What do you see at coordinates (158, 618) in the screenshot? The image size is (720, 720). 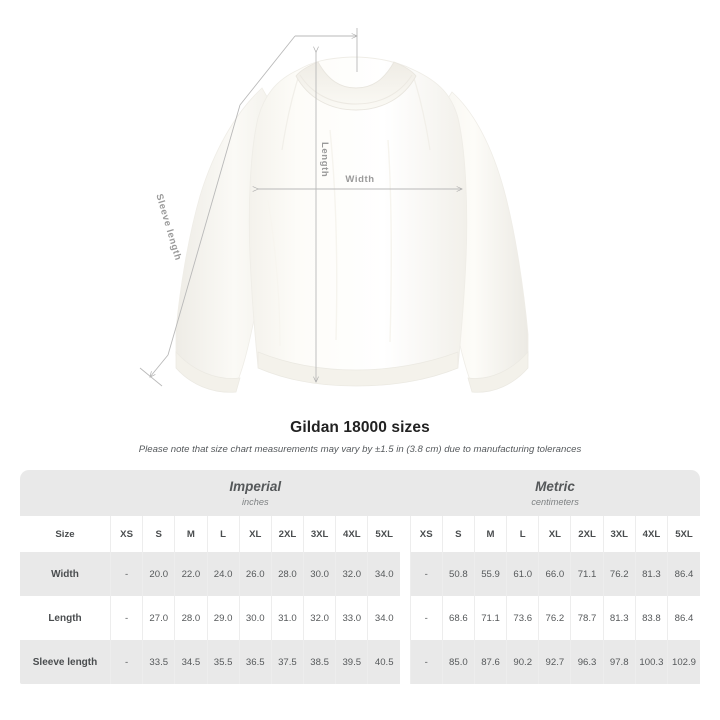 I see `cell-length-imperial-s: 27.0` at bounding box center [158, 618].